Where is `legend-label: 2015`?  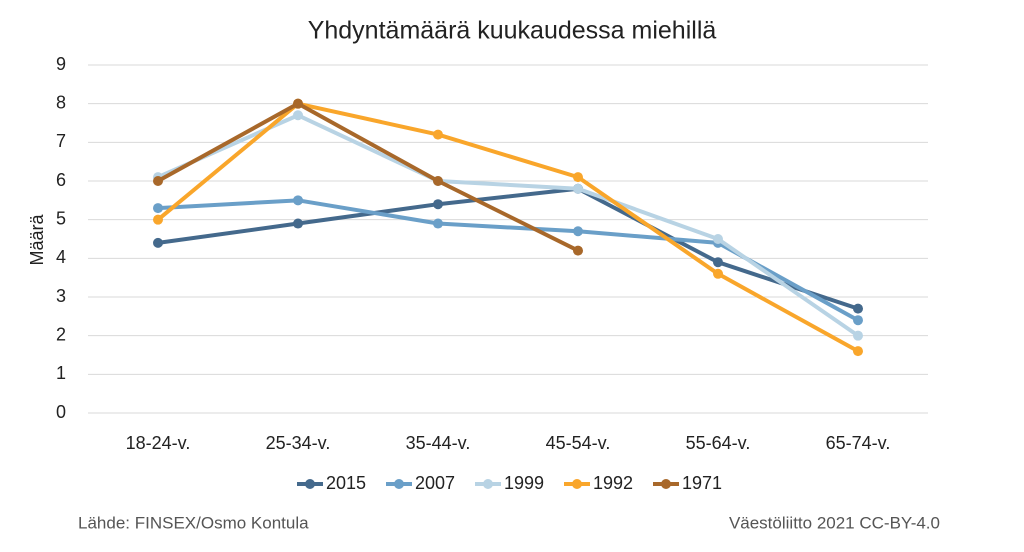 legend-label: 2015 is located at coordinates (346, 483).